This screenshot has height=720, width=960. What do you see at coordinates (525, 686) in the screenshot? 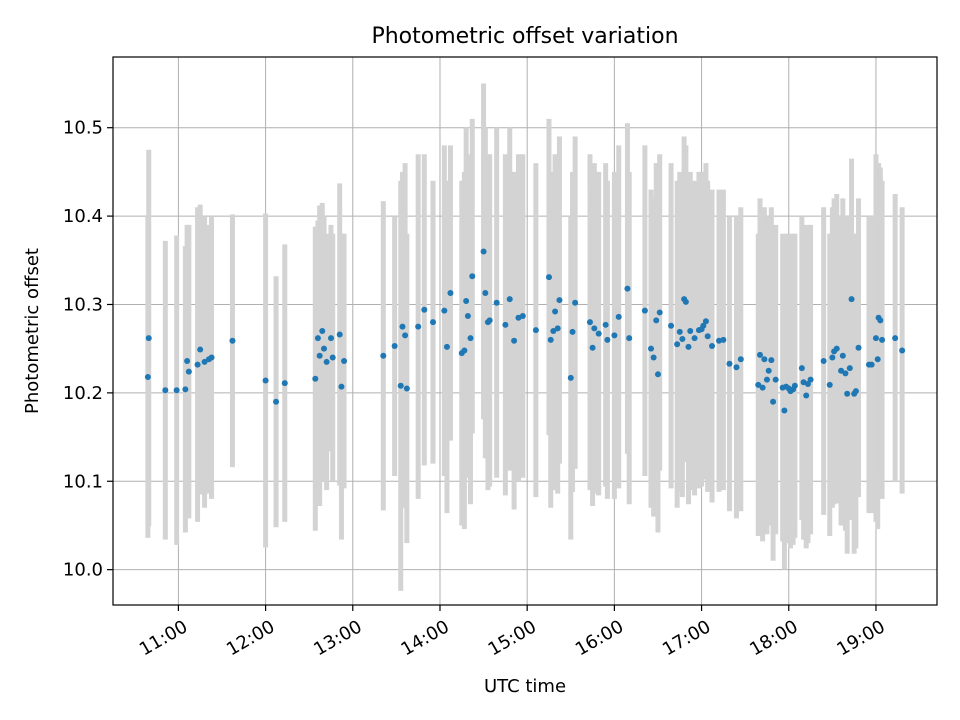
I see `x-axis-label: UTC time` at bounding box center [525, 686].